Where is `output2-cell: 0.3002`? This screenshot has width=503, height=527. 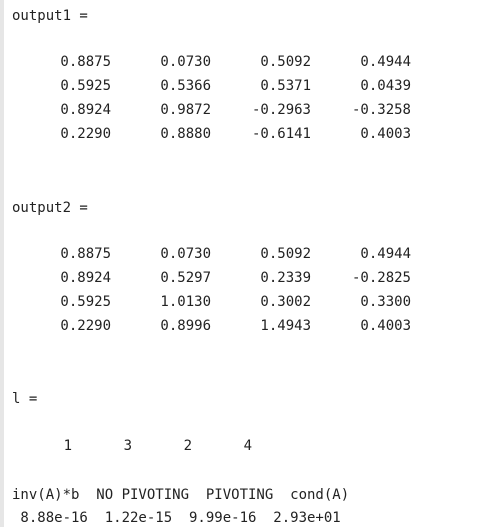 output2-cell: 0.3002 is located at coordinates (285, 302).